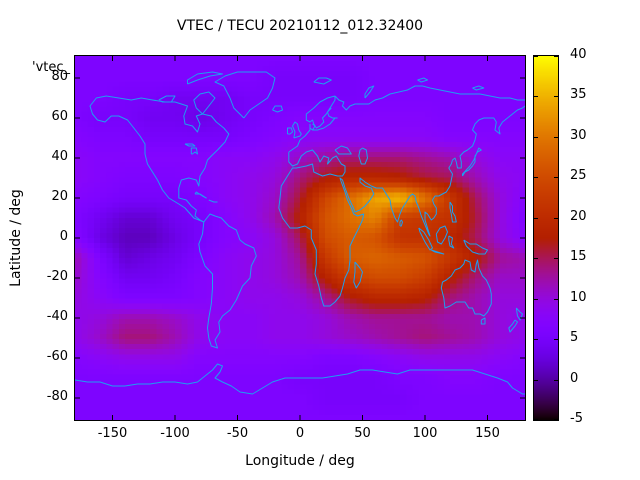 This screenshot has width=640, height=480. Describe the element at coordinates (194, 151) in the screenshot. I see `coastline-lake-michigan-huron` at that location.